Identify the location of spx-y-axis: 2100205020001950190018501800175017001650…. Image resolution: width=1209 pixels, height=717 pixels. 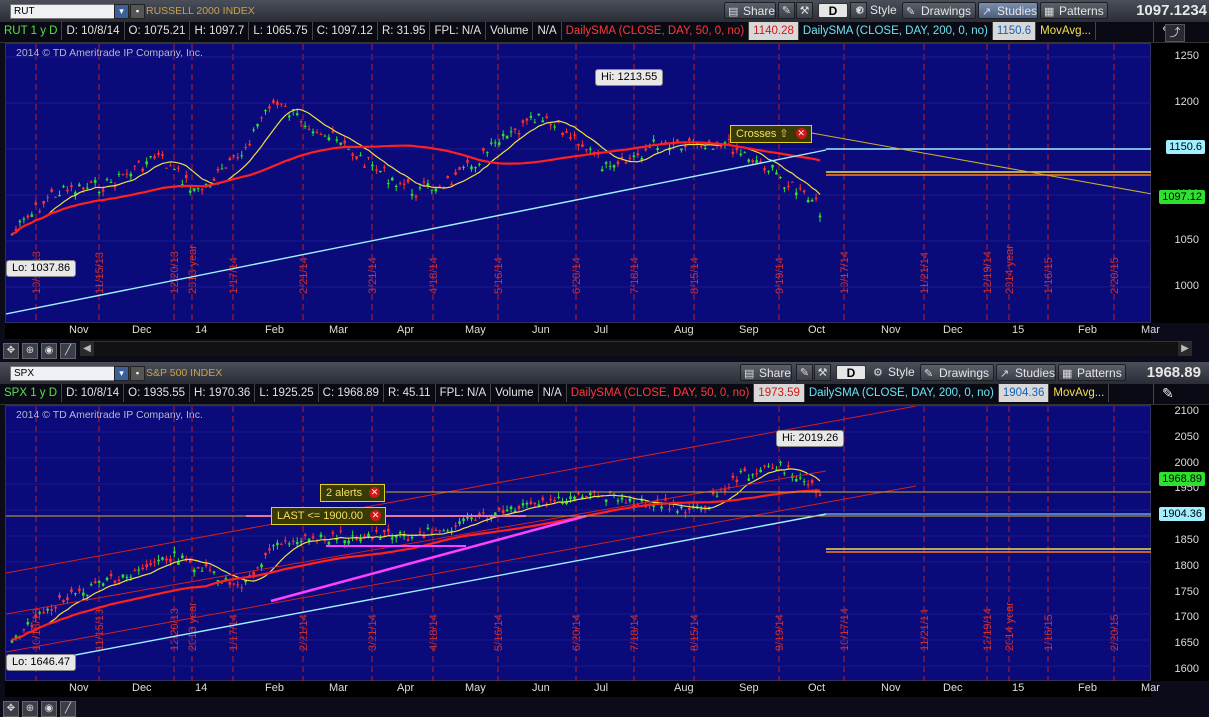
(1180, 543).